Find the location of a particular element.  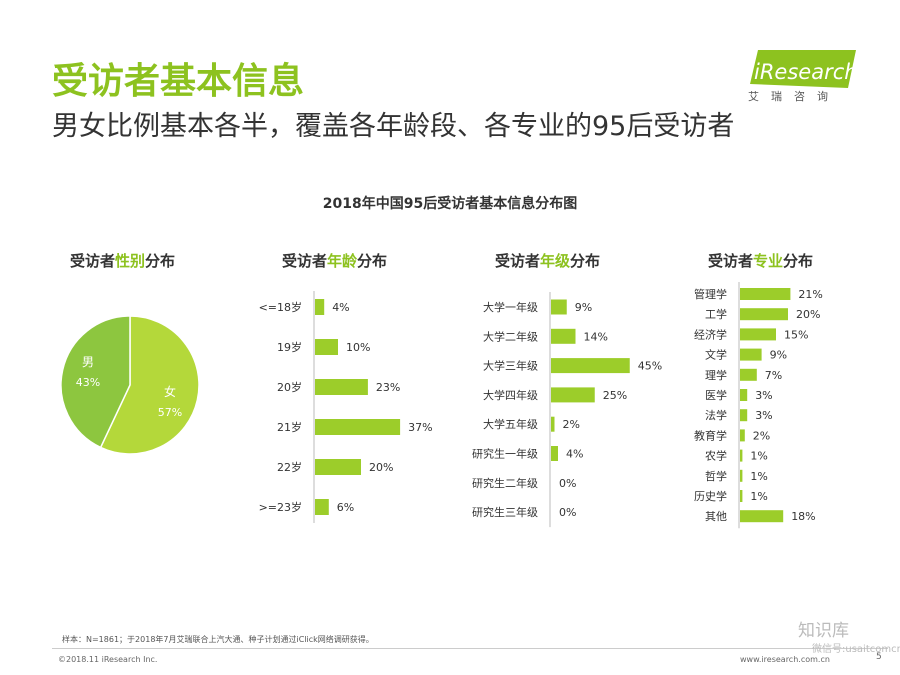

age-value-label: 4% is located at coordinates (340, 307).